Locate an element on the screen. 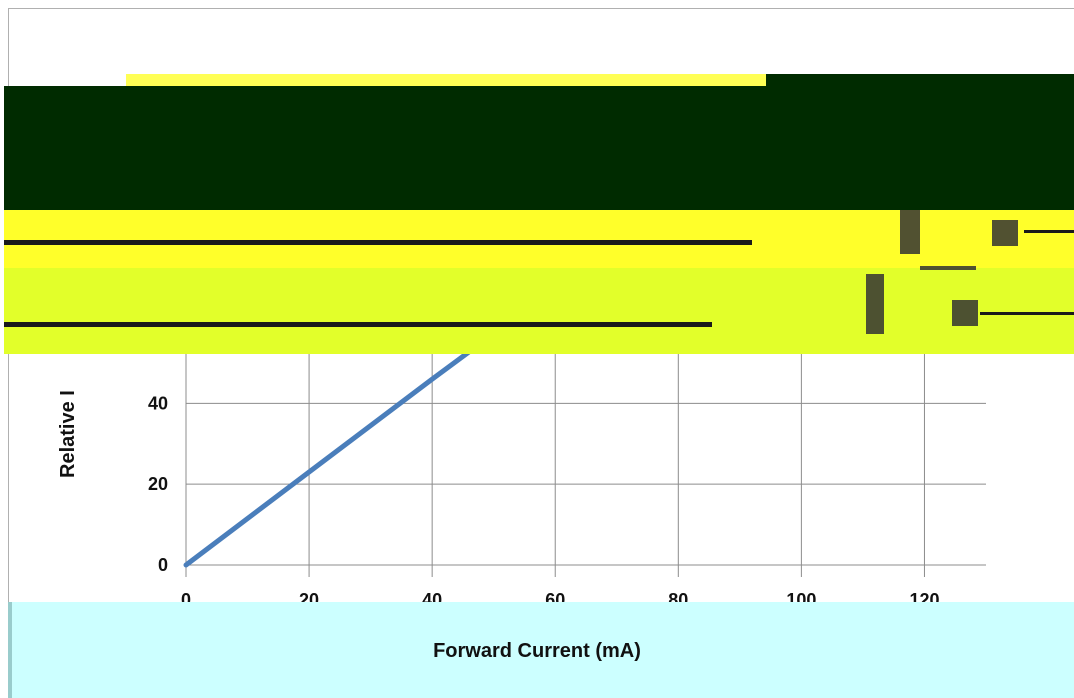 This screenshot has width=1074, height=698. glitch-band-top is located at coordinates (446, 80).